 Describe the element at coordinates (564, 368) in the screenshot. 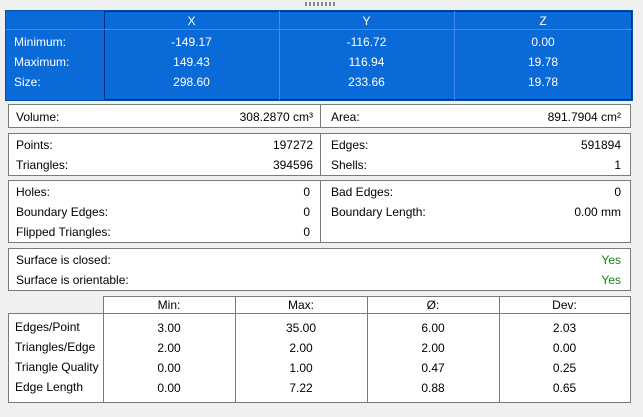

I see `table-cell: 0.25` at that location.